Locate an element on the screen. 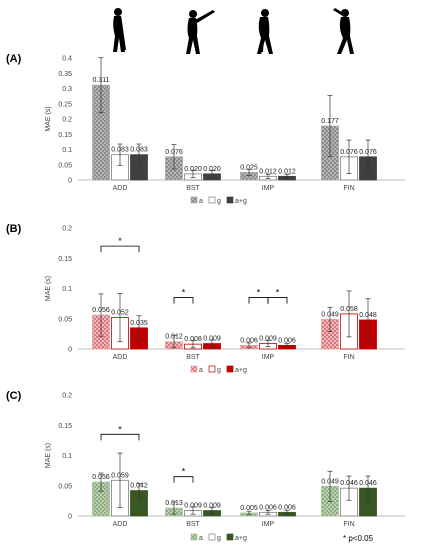 The height and width of the screenshot is (550, 421). data-label: 0.177 is located at coordinates (330, 121).